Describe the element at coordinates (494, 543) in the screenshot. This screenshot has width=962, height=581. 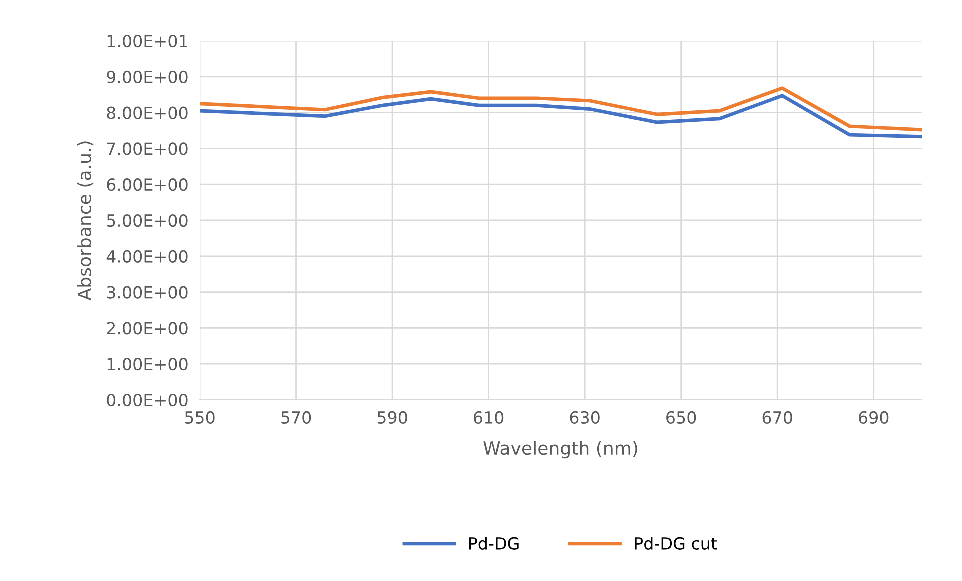
I see `legend-label: Pd-DG` at that location.